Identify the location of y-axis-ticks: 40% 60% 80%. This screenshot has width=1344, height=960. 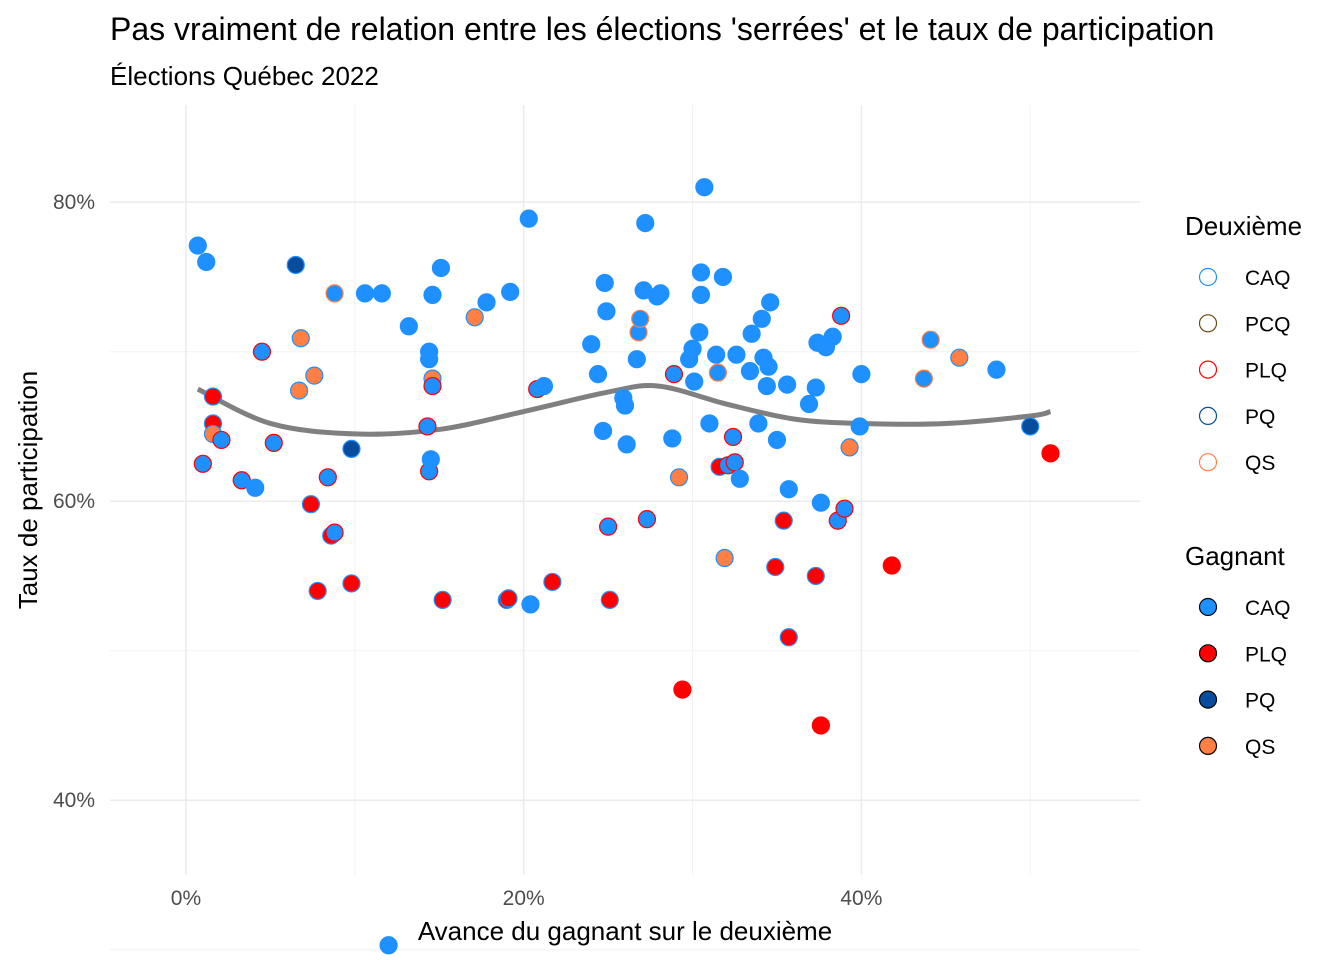
(74, 501).